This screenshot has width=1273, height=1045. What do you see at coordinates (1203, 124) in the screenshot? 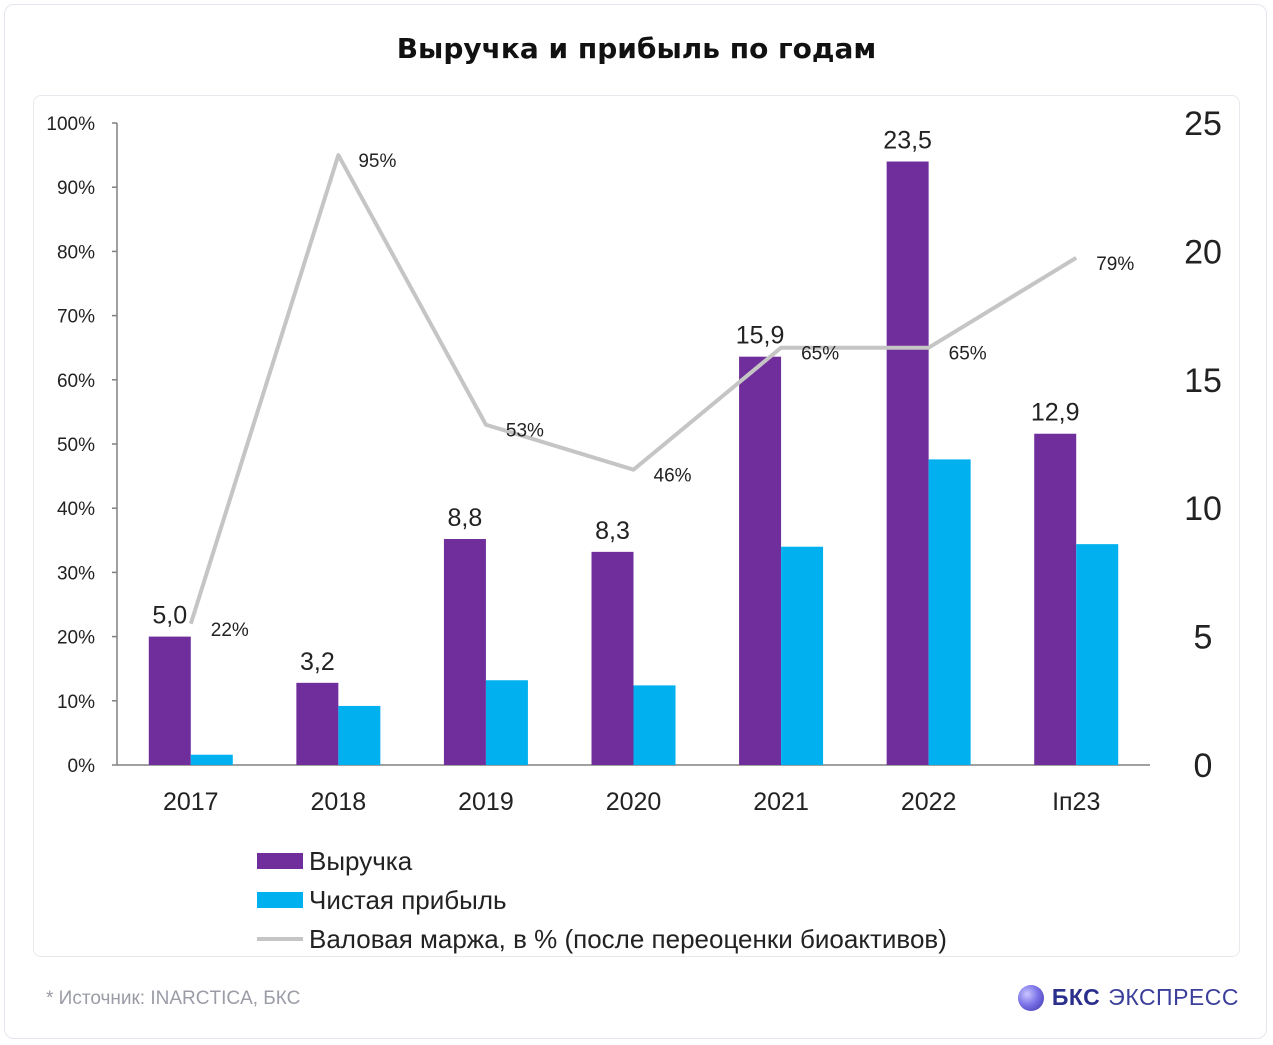
I see `right-axis-tick-label: 25` at bounding box center [1203, 124].